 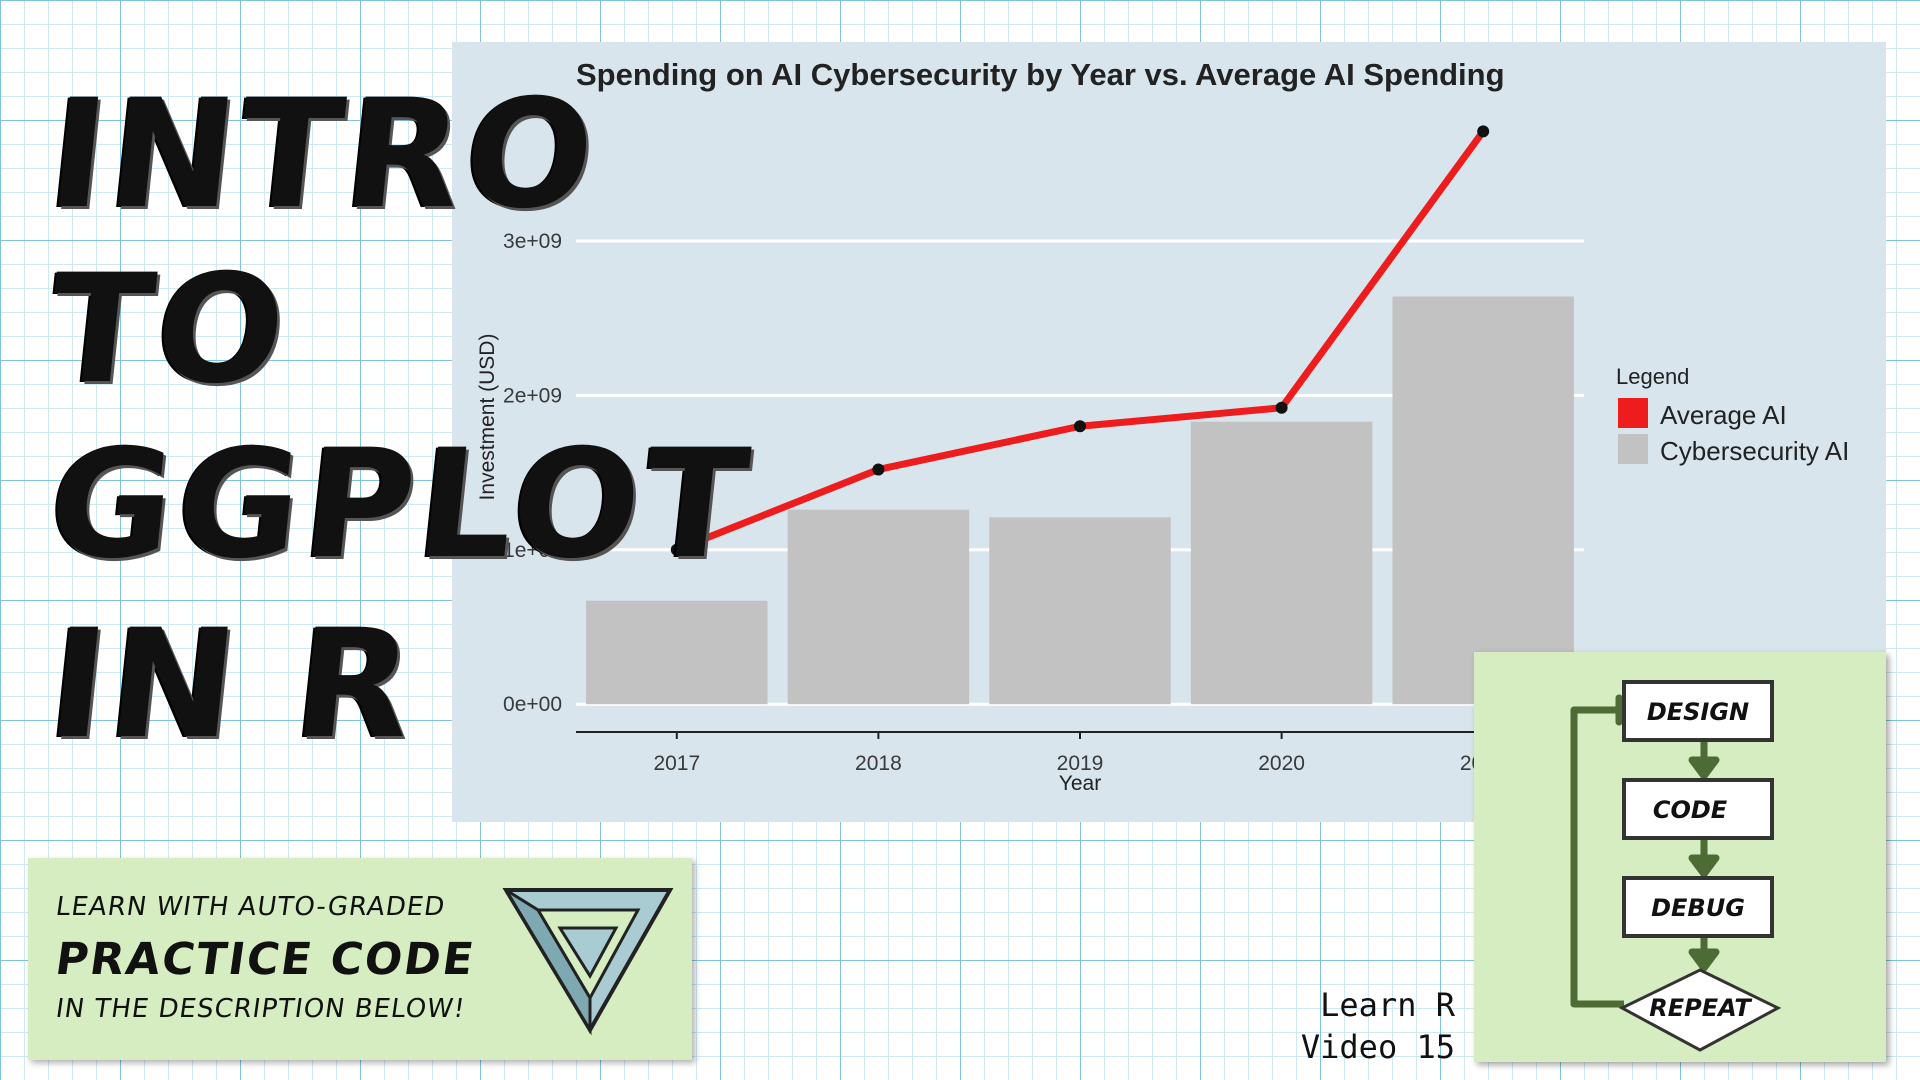 I want to click on average-ai-point-2019, so click(x=1080, y=426).